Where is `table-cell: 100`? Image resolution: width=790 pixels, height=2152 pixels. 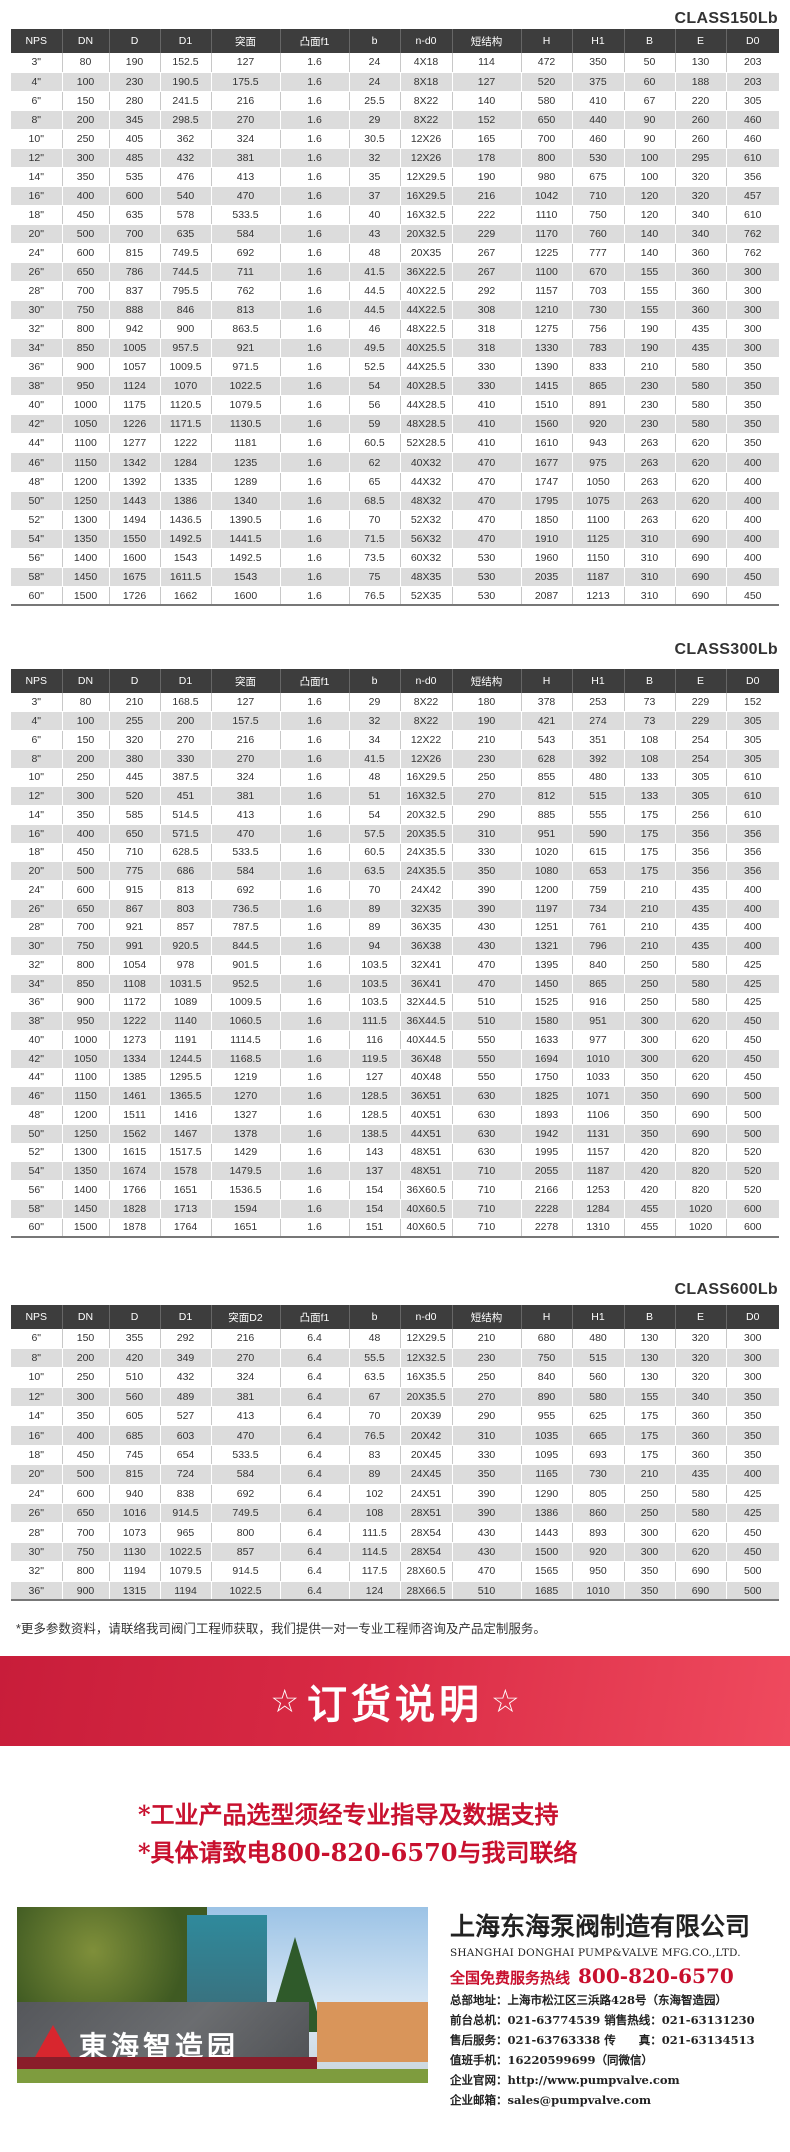 table-cell: 100 is located at coordinates (85, 82).